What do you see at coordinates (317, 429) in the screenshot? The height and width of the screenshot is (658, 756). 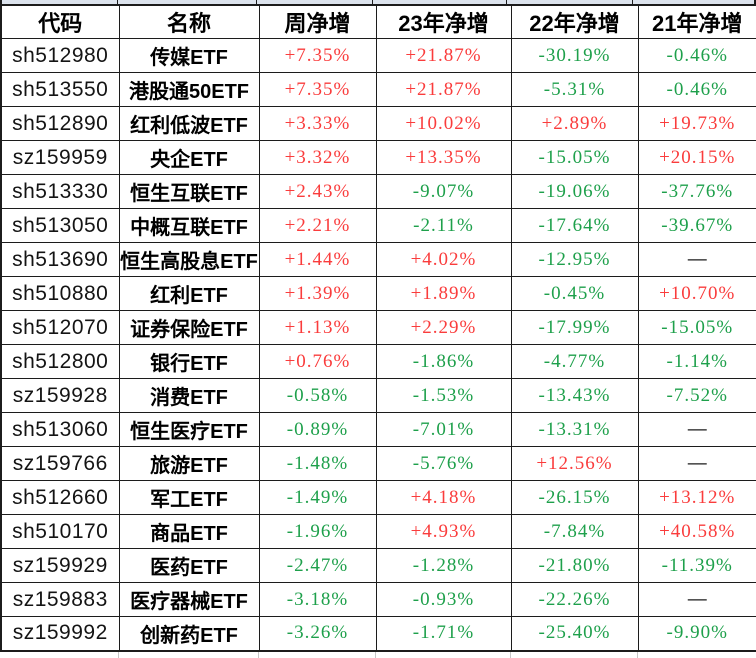 I see `week-net-change: -0.89%` at bounding box center [317, 429].